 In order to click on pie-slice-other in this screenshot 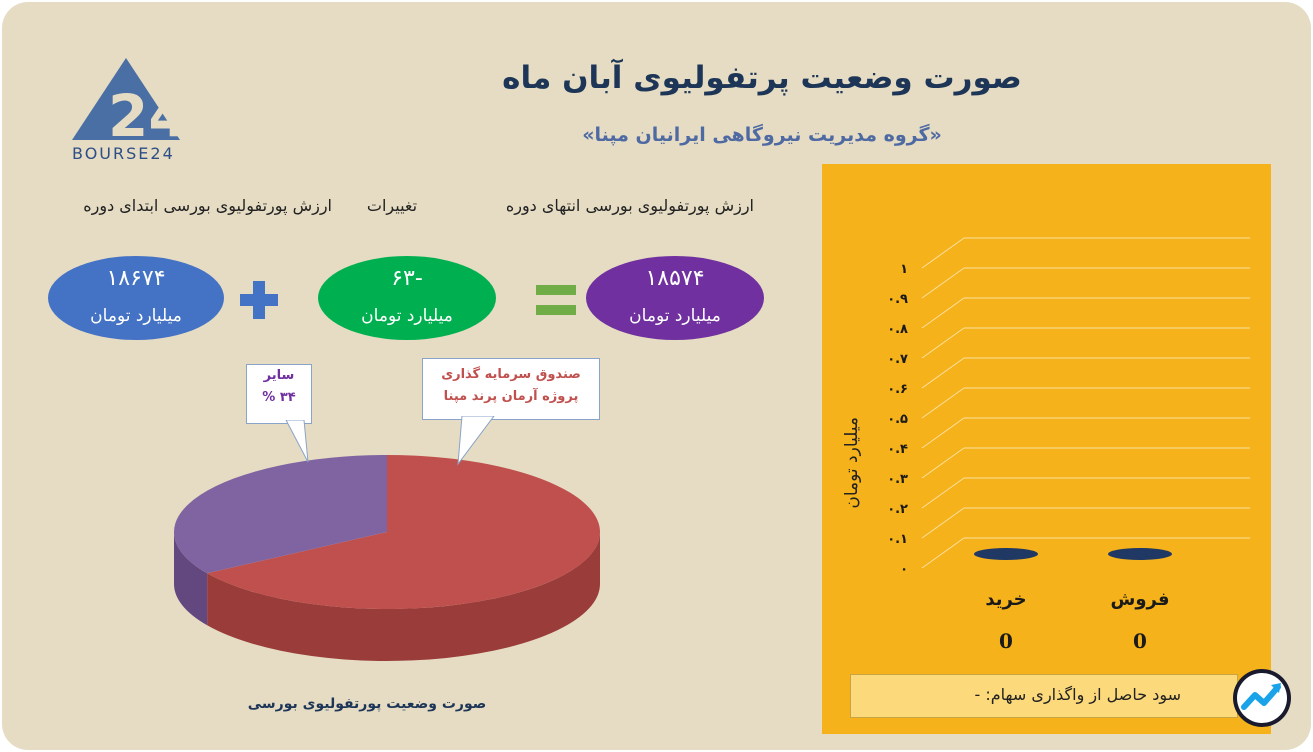, I will do `click(280, 514)`.